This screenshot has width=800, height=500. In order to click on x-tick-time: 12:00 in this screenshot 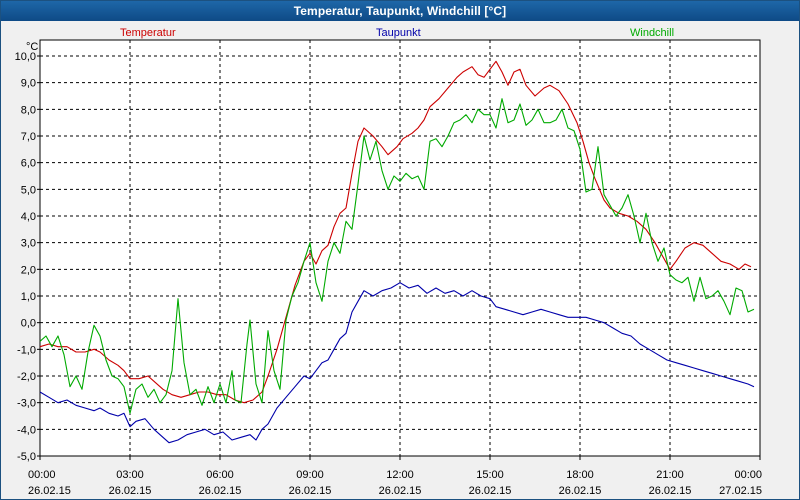, I will do `click(400, 475)`.